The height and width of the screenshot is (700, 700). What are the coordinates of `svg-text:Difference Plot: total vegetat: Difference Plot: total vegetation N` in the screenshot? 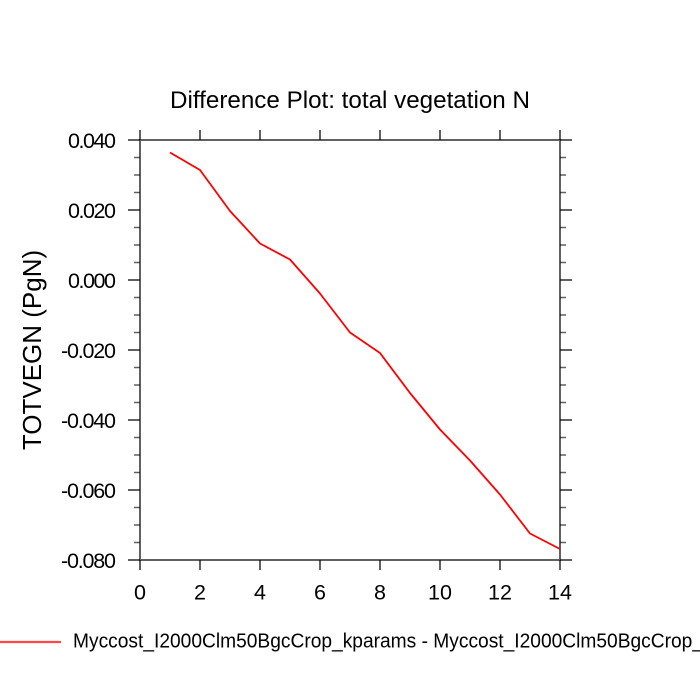 It's located at (350, 100).